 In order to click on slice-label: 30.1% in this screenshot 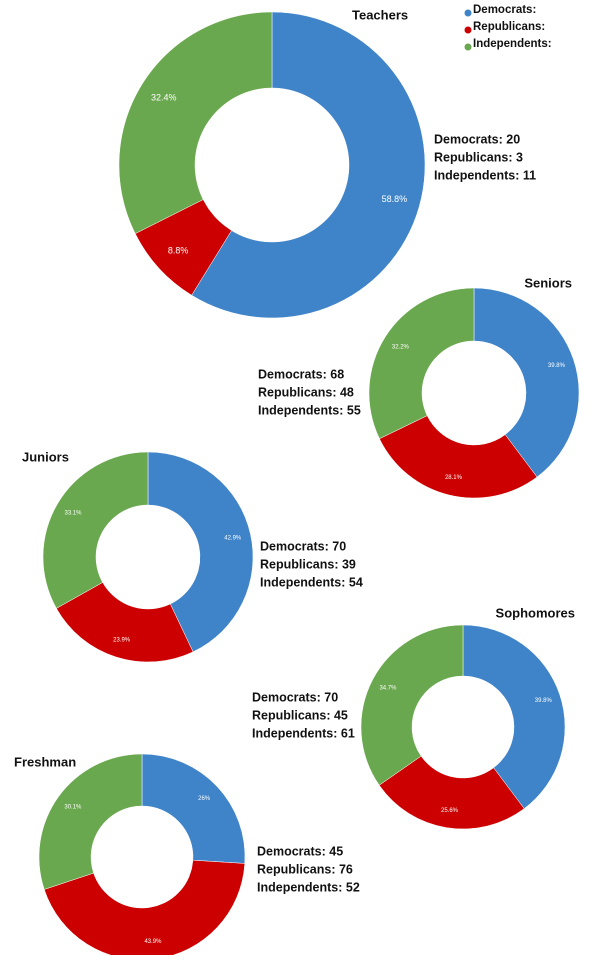, I will do `click(73, 808)`.